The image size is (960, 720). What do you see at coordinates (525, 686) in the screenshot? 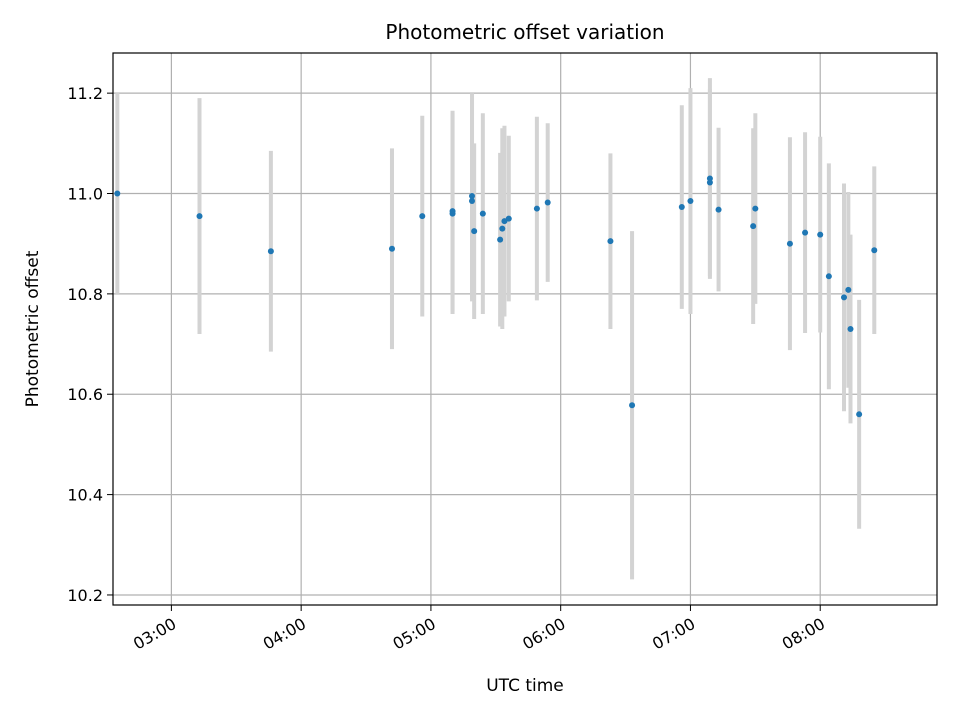
I see `x-axis-label: UTC time` at bounding box center [525, 686].